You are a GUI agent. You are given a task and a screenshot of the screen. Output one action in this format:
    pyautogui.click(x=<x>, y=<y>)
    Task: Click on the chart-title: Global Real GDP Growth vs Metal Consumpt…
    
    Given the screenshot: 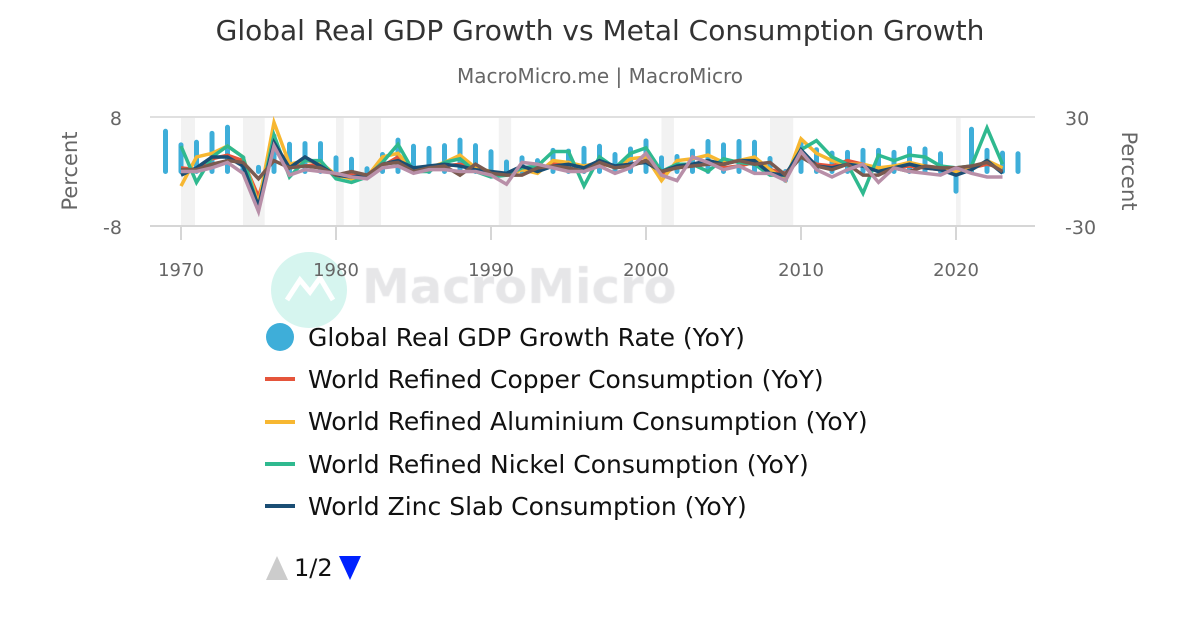 What is the action you would take?
    pyautogui.click(x=600, y=30)
    